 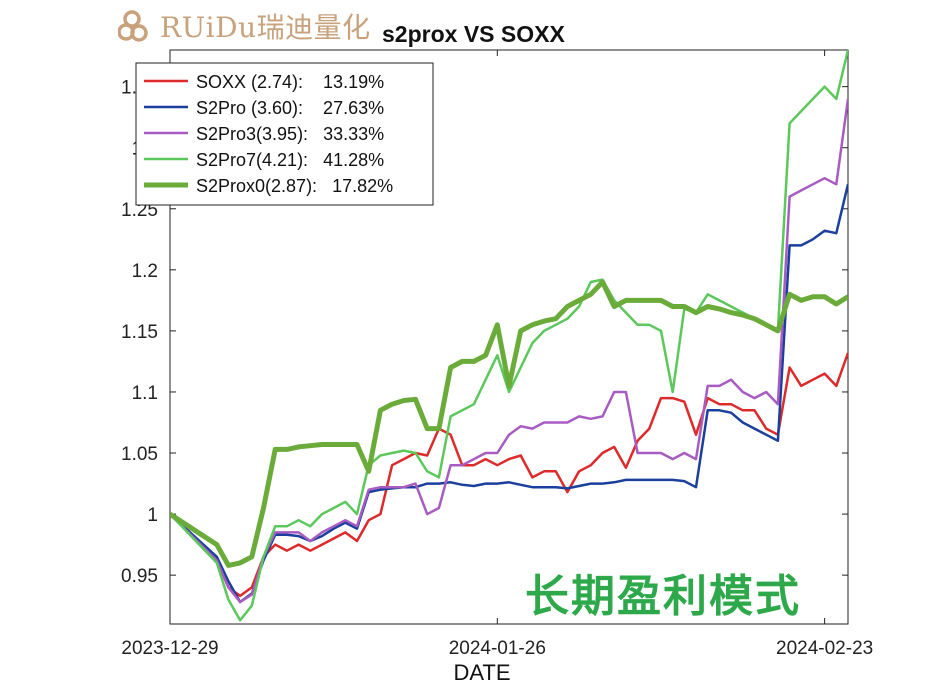 I want to click on legend-label-2: S2Pro3(3.95): 33.33%, so click(x=290, y=134).